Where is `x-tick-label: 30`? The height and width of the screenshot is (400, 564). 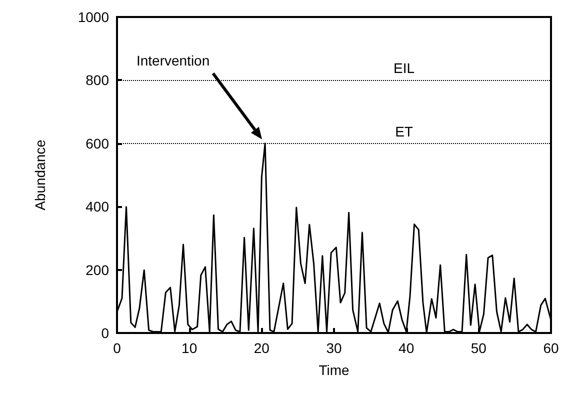
x-tick-label: 30 is located at coordinates (334, 348).